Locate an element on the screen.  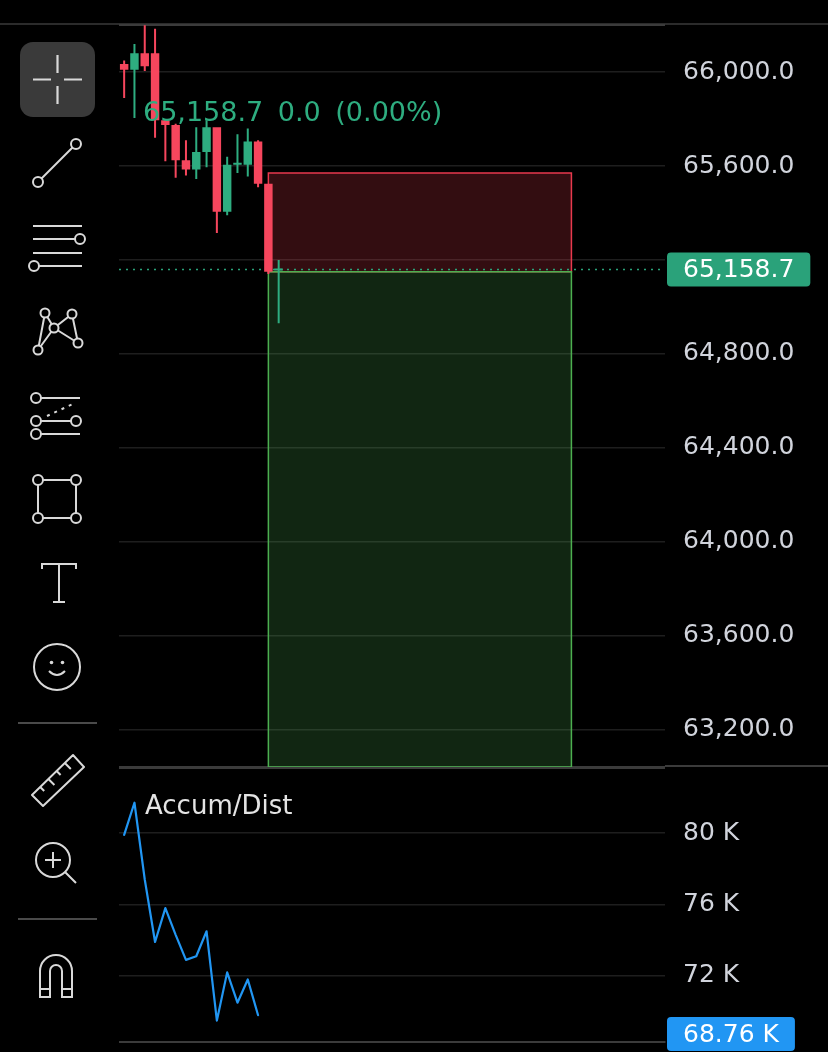
y-tick-label: 65,600.0 is located at coordinates (739, 164).